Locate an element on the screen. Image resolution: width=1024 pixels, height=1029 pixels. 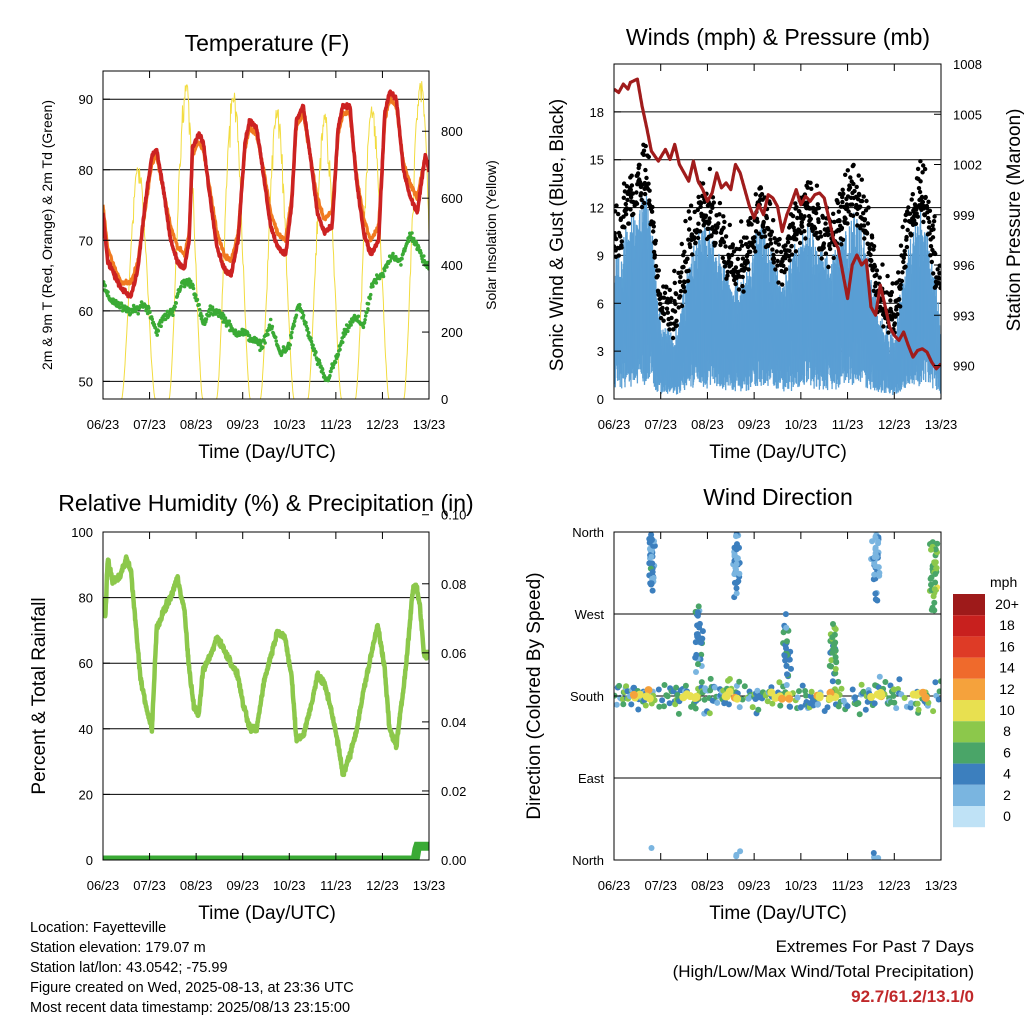
legend-label: 18 is located at coordinates (1007, 625).